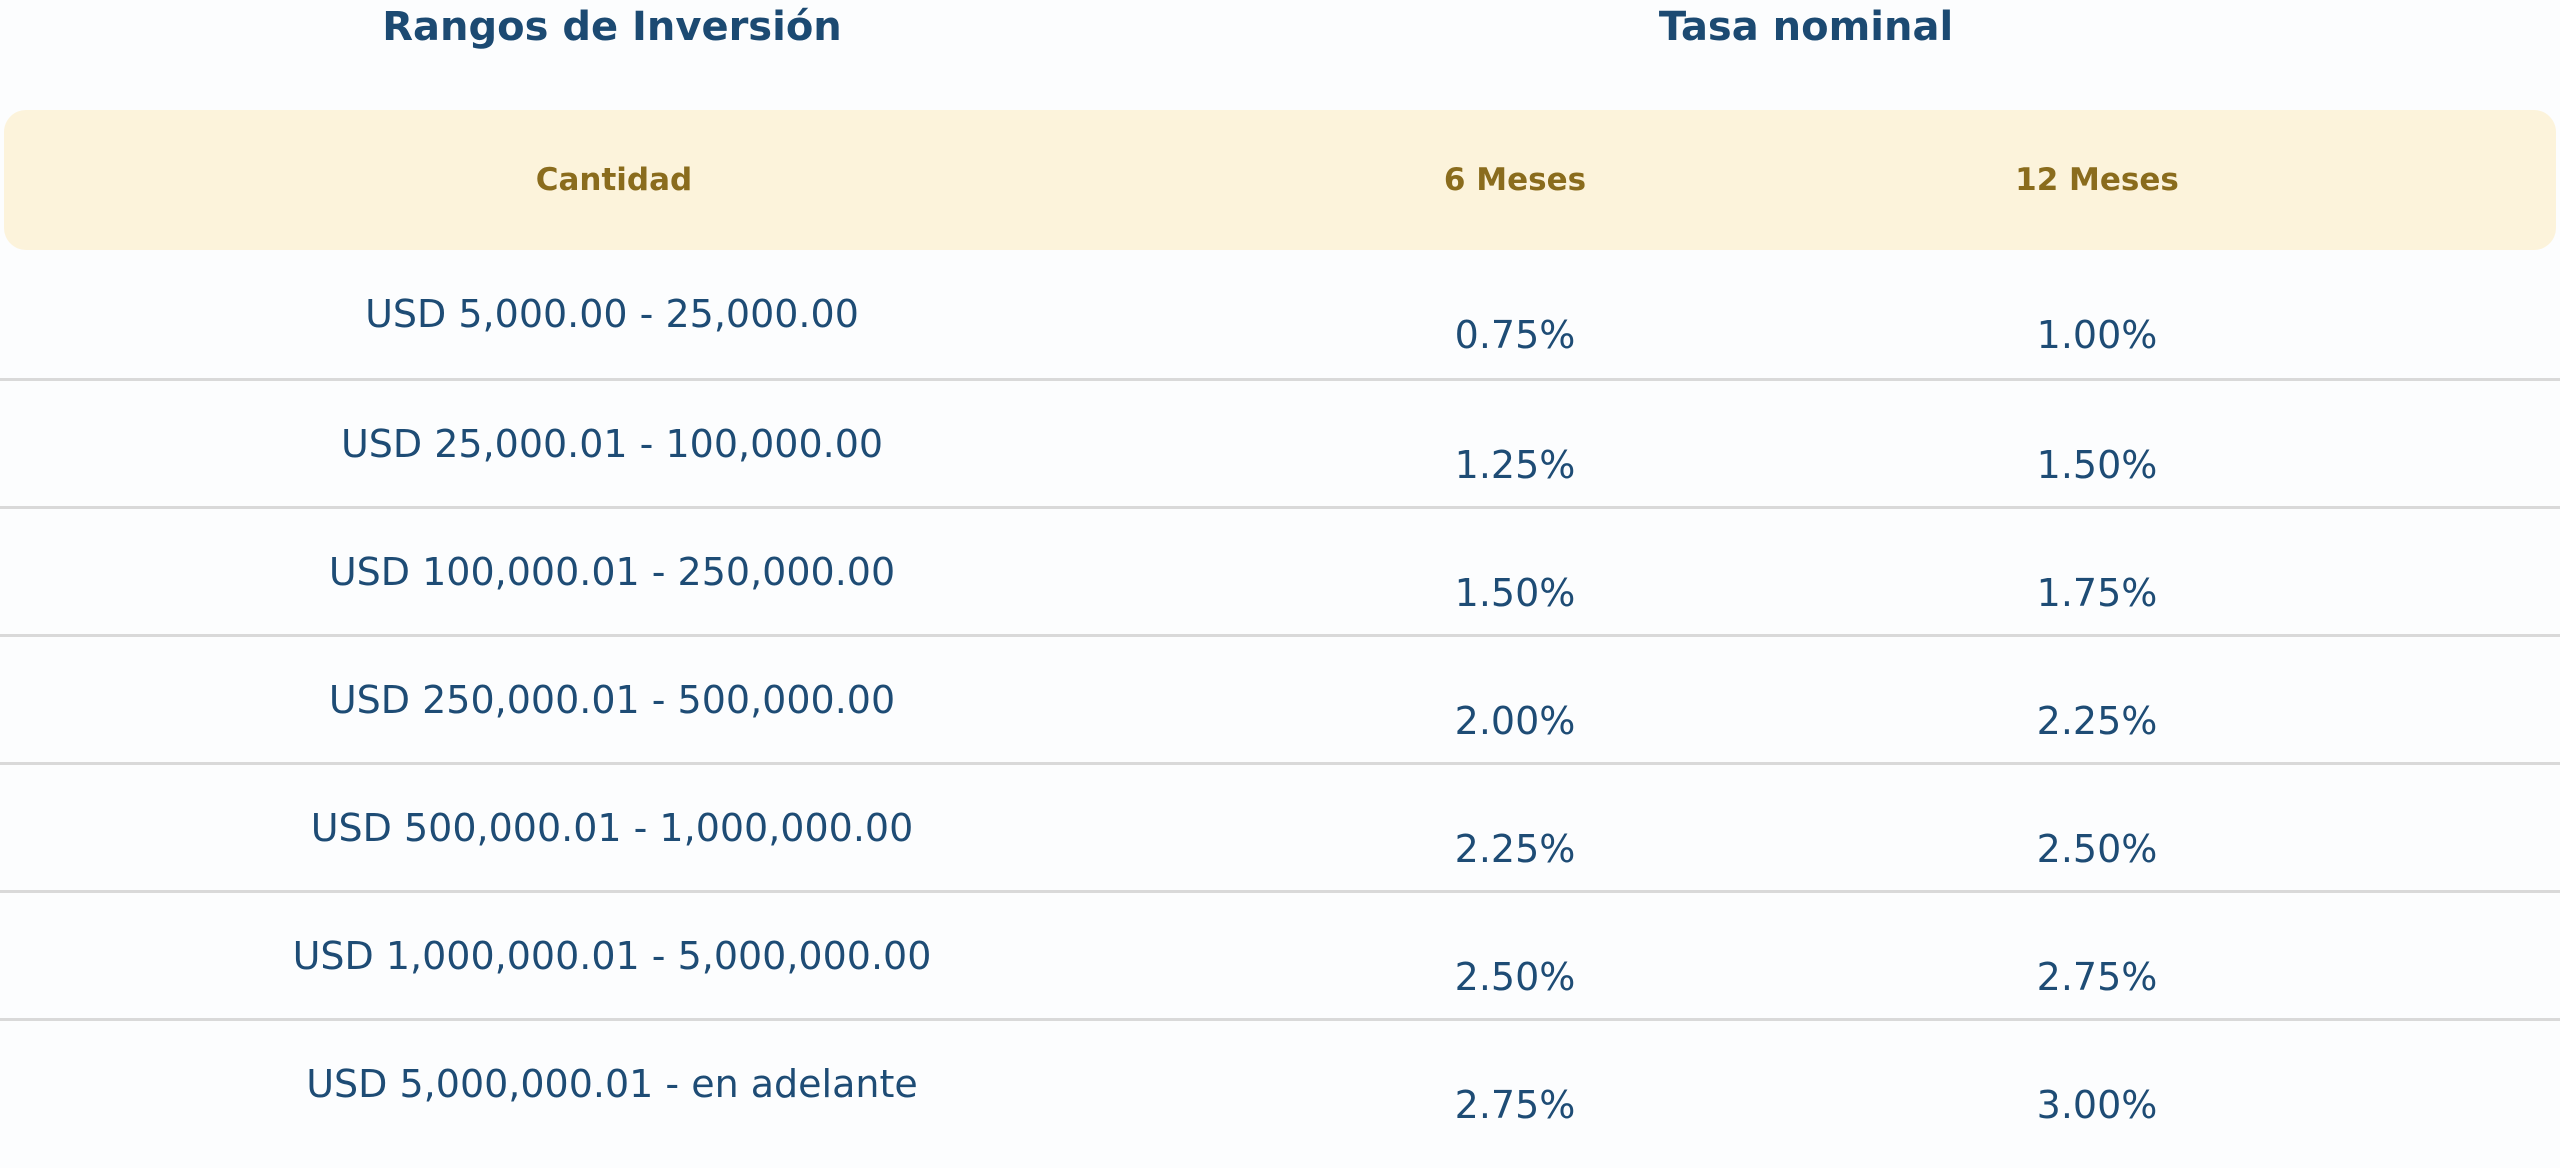 The height and width of the screenshot is (1168, 2560). Describe the element at coordinates (2097, 592) in the screenshot. I see `rate-12m: 1.75%` at that location.